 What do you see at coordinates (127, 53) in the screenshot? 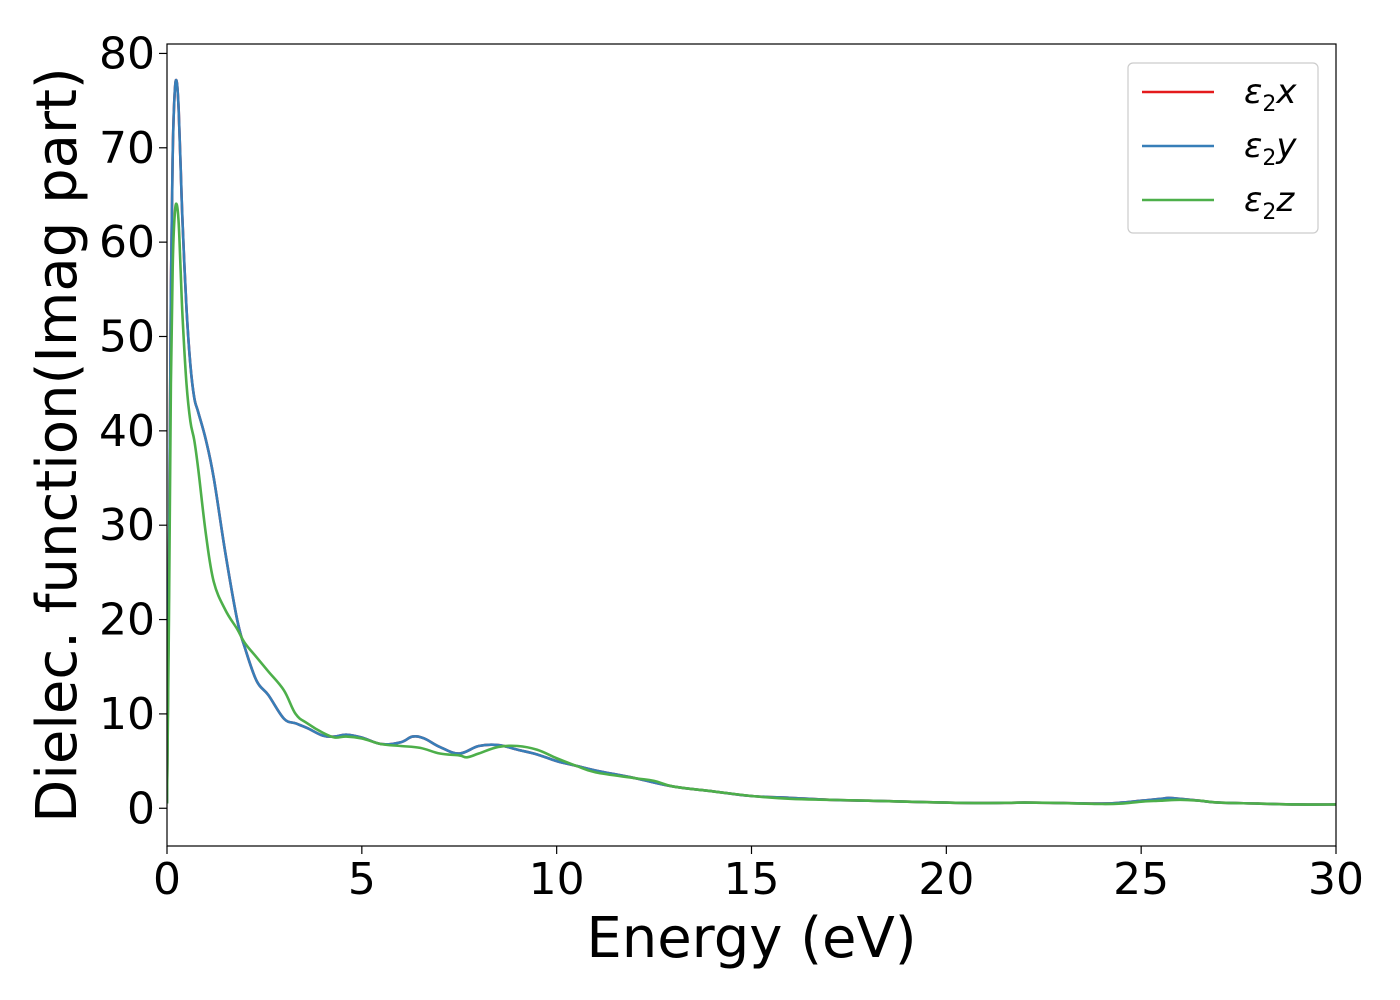
I see `y-tick-label: 80` at bounding box center [127, 53].